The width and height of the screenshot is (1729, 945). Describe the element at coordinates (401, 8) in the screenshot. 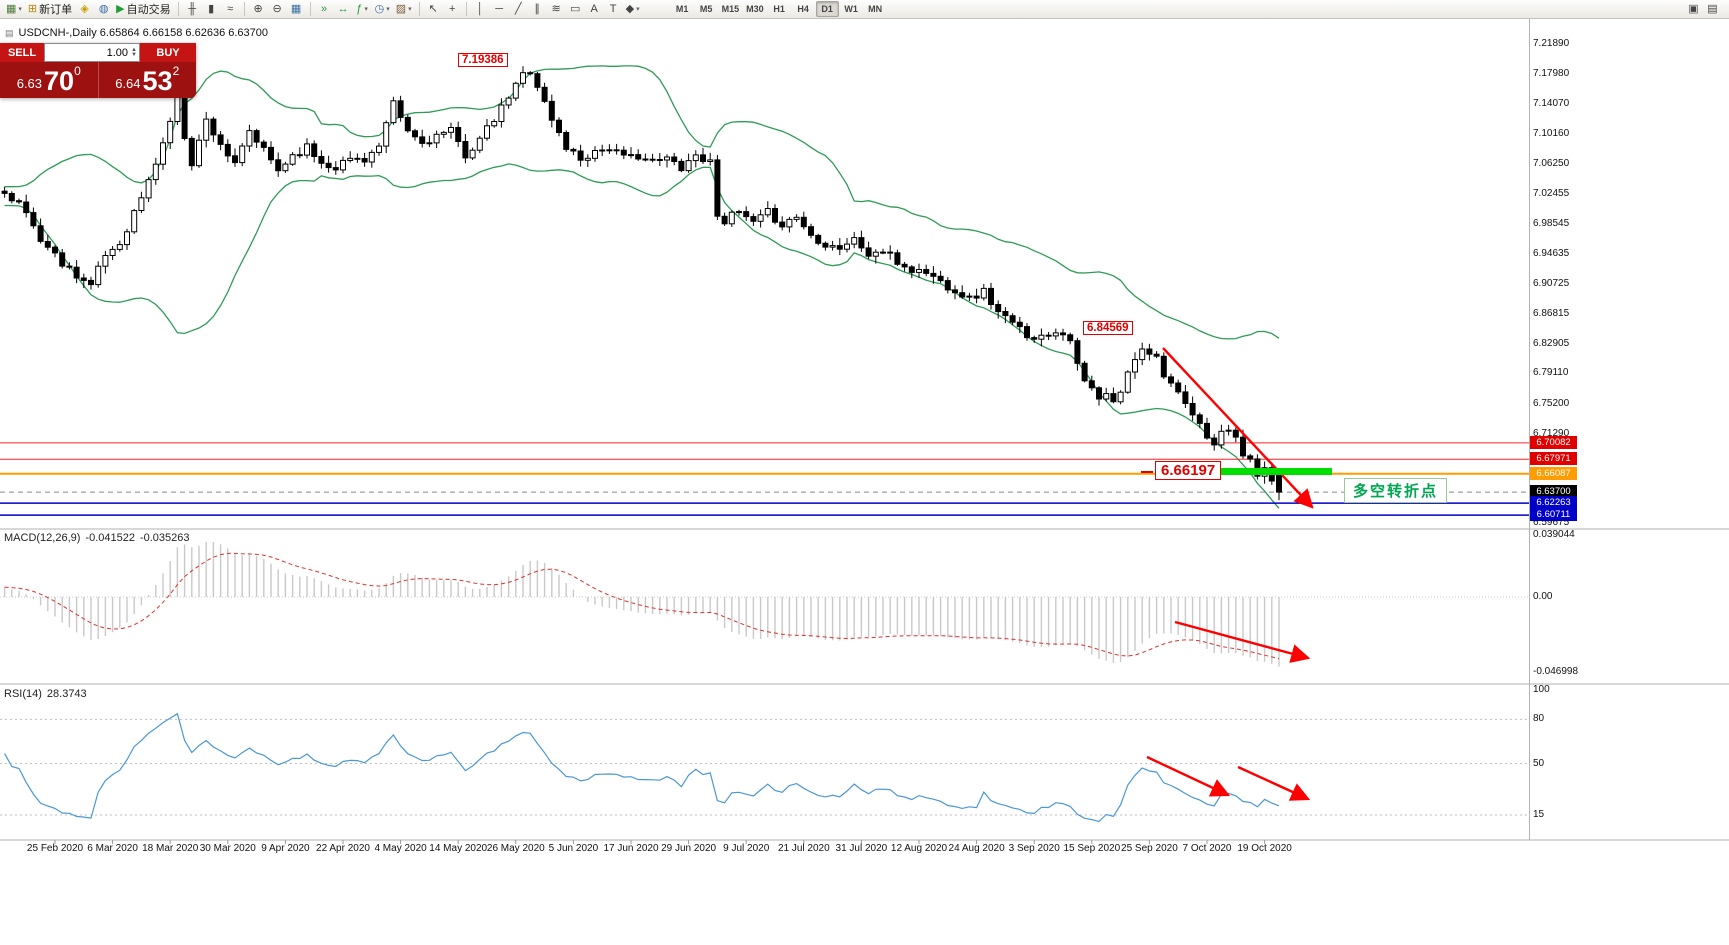

I see `templates-icon: ▨` at that location.